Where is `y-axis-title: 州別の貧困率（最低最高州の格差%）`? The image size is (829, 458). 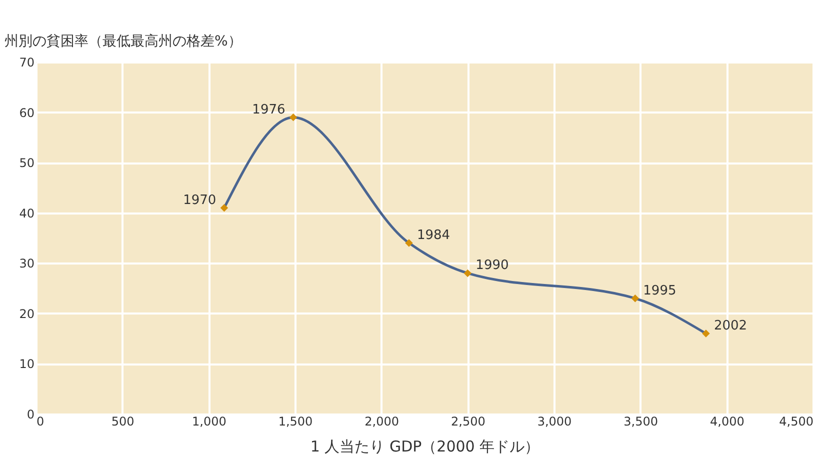 y-axis-title: 州別の貧困率（最低最高州の格差%） is located at coordinates (123, 42).